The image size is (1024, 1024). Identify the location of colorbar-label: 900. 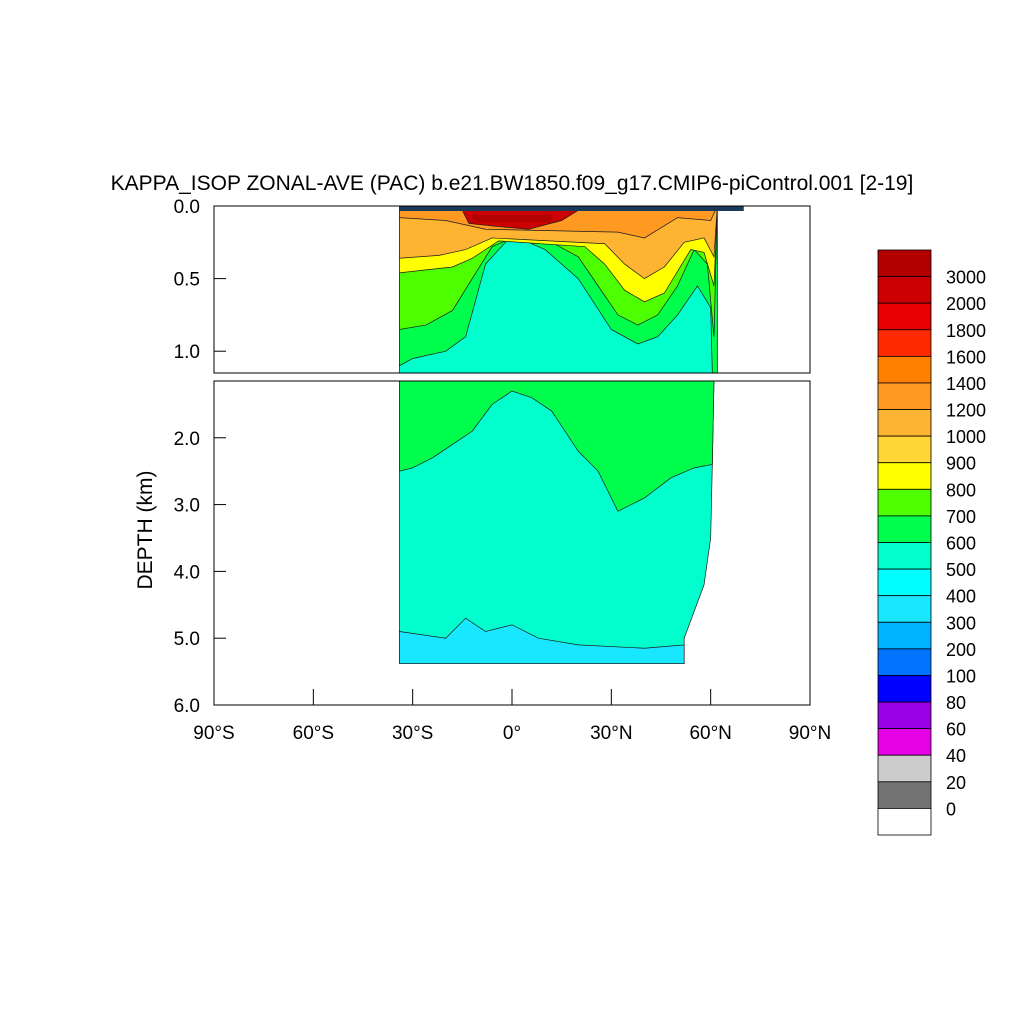
(961, 464).